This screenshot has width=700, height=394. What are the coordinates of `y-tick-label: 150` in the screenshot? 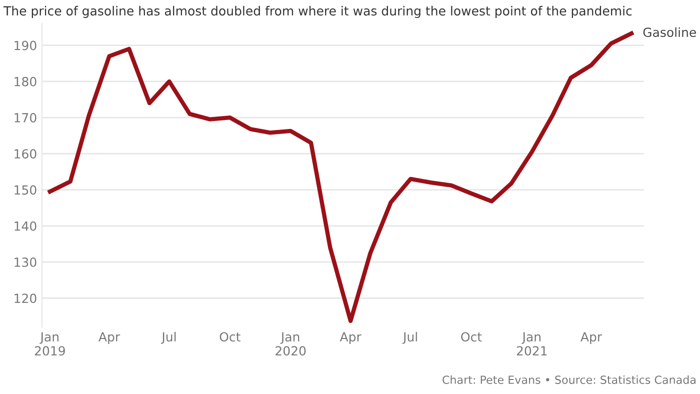 It's located at (25, 190).